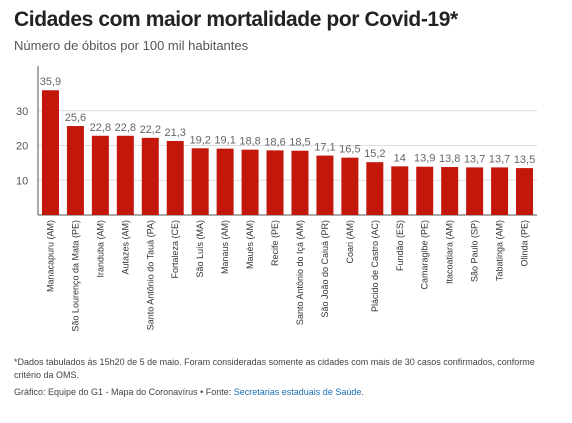 The image size is (572, 423). I want to click on value-label: 18,5, so click(299, 143).